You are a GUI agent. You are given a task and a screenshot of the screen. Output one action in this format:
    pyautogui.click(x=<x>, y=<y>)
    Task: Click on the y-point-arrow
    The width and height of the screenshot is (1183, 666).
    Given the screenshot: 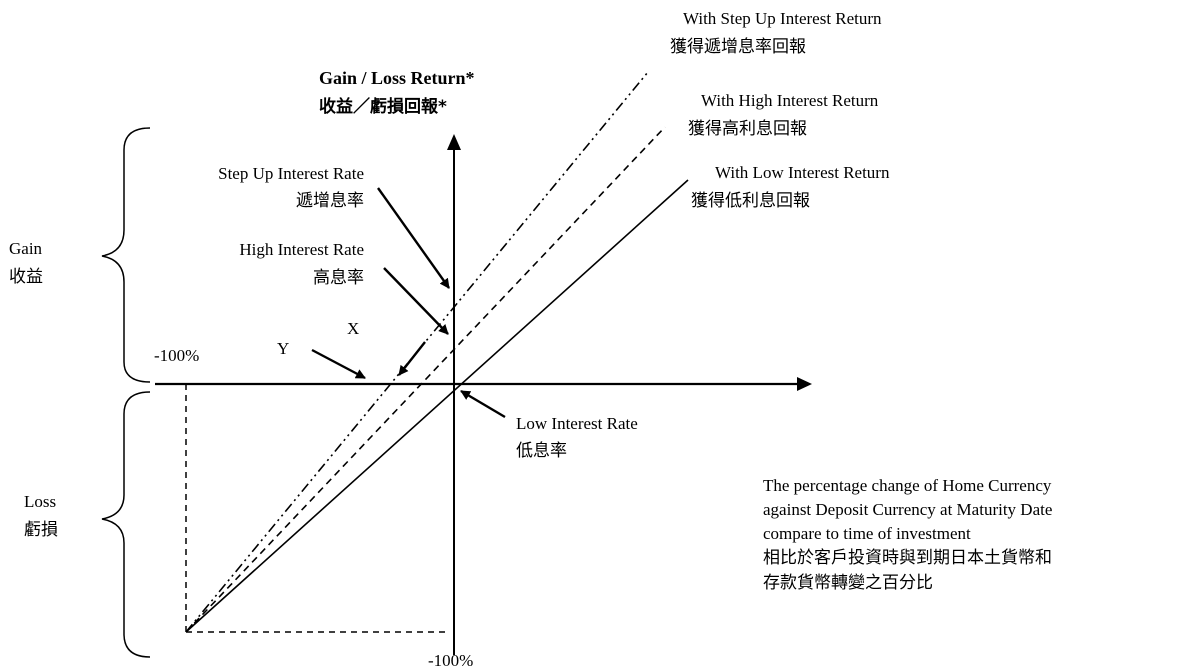 What is the action you would take?
    pyautogui.click(x=338, y=364)
    